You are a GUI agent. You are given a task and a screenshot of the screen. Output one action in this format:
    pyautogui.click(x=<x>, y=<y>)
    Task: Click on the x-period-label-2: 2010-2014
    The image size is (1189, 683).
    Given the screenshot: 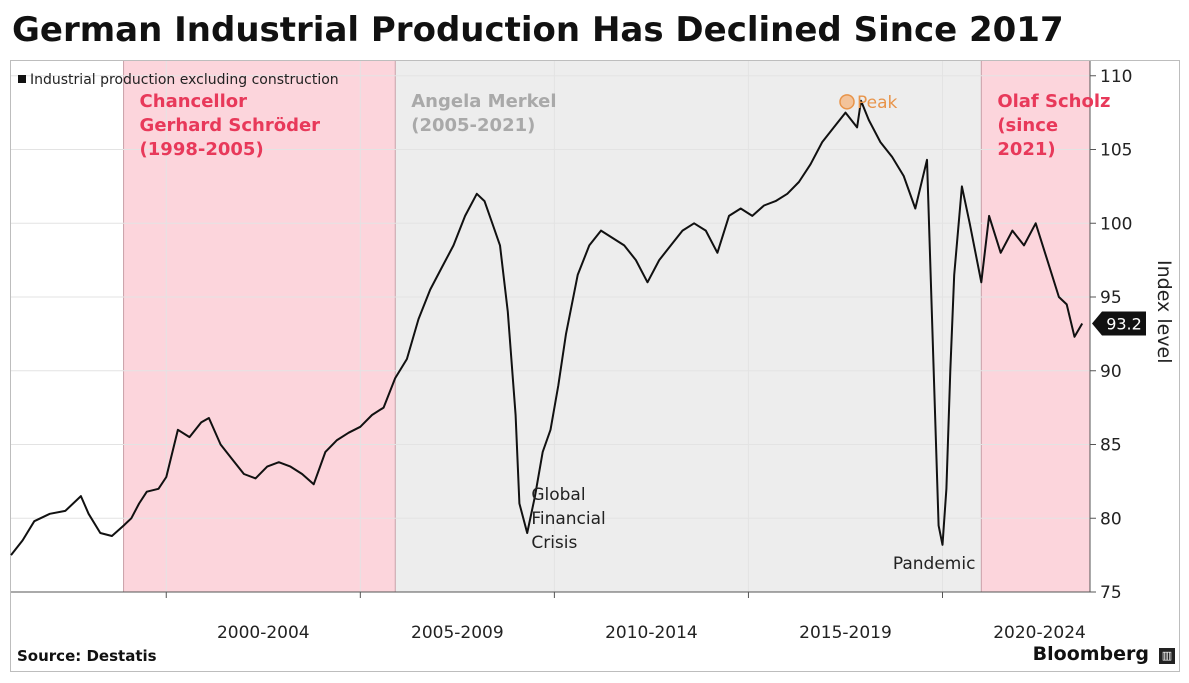 What is the action you would take?
    pyautogui.click(x=651, y=633)
    